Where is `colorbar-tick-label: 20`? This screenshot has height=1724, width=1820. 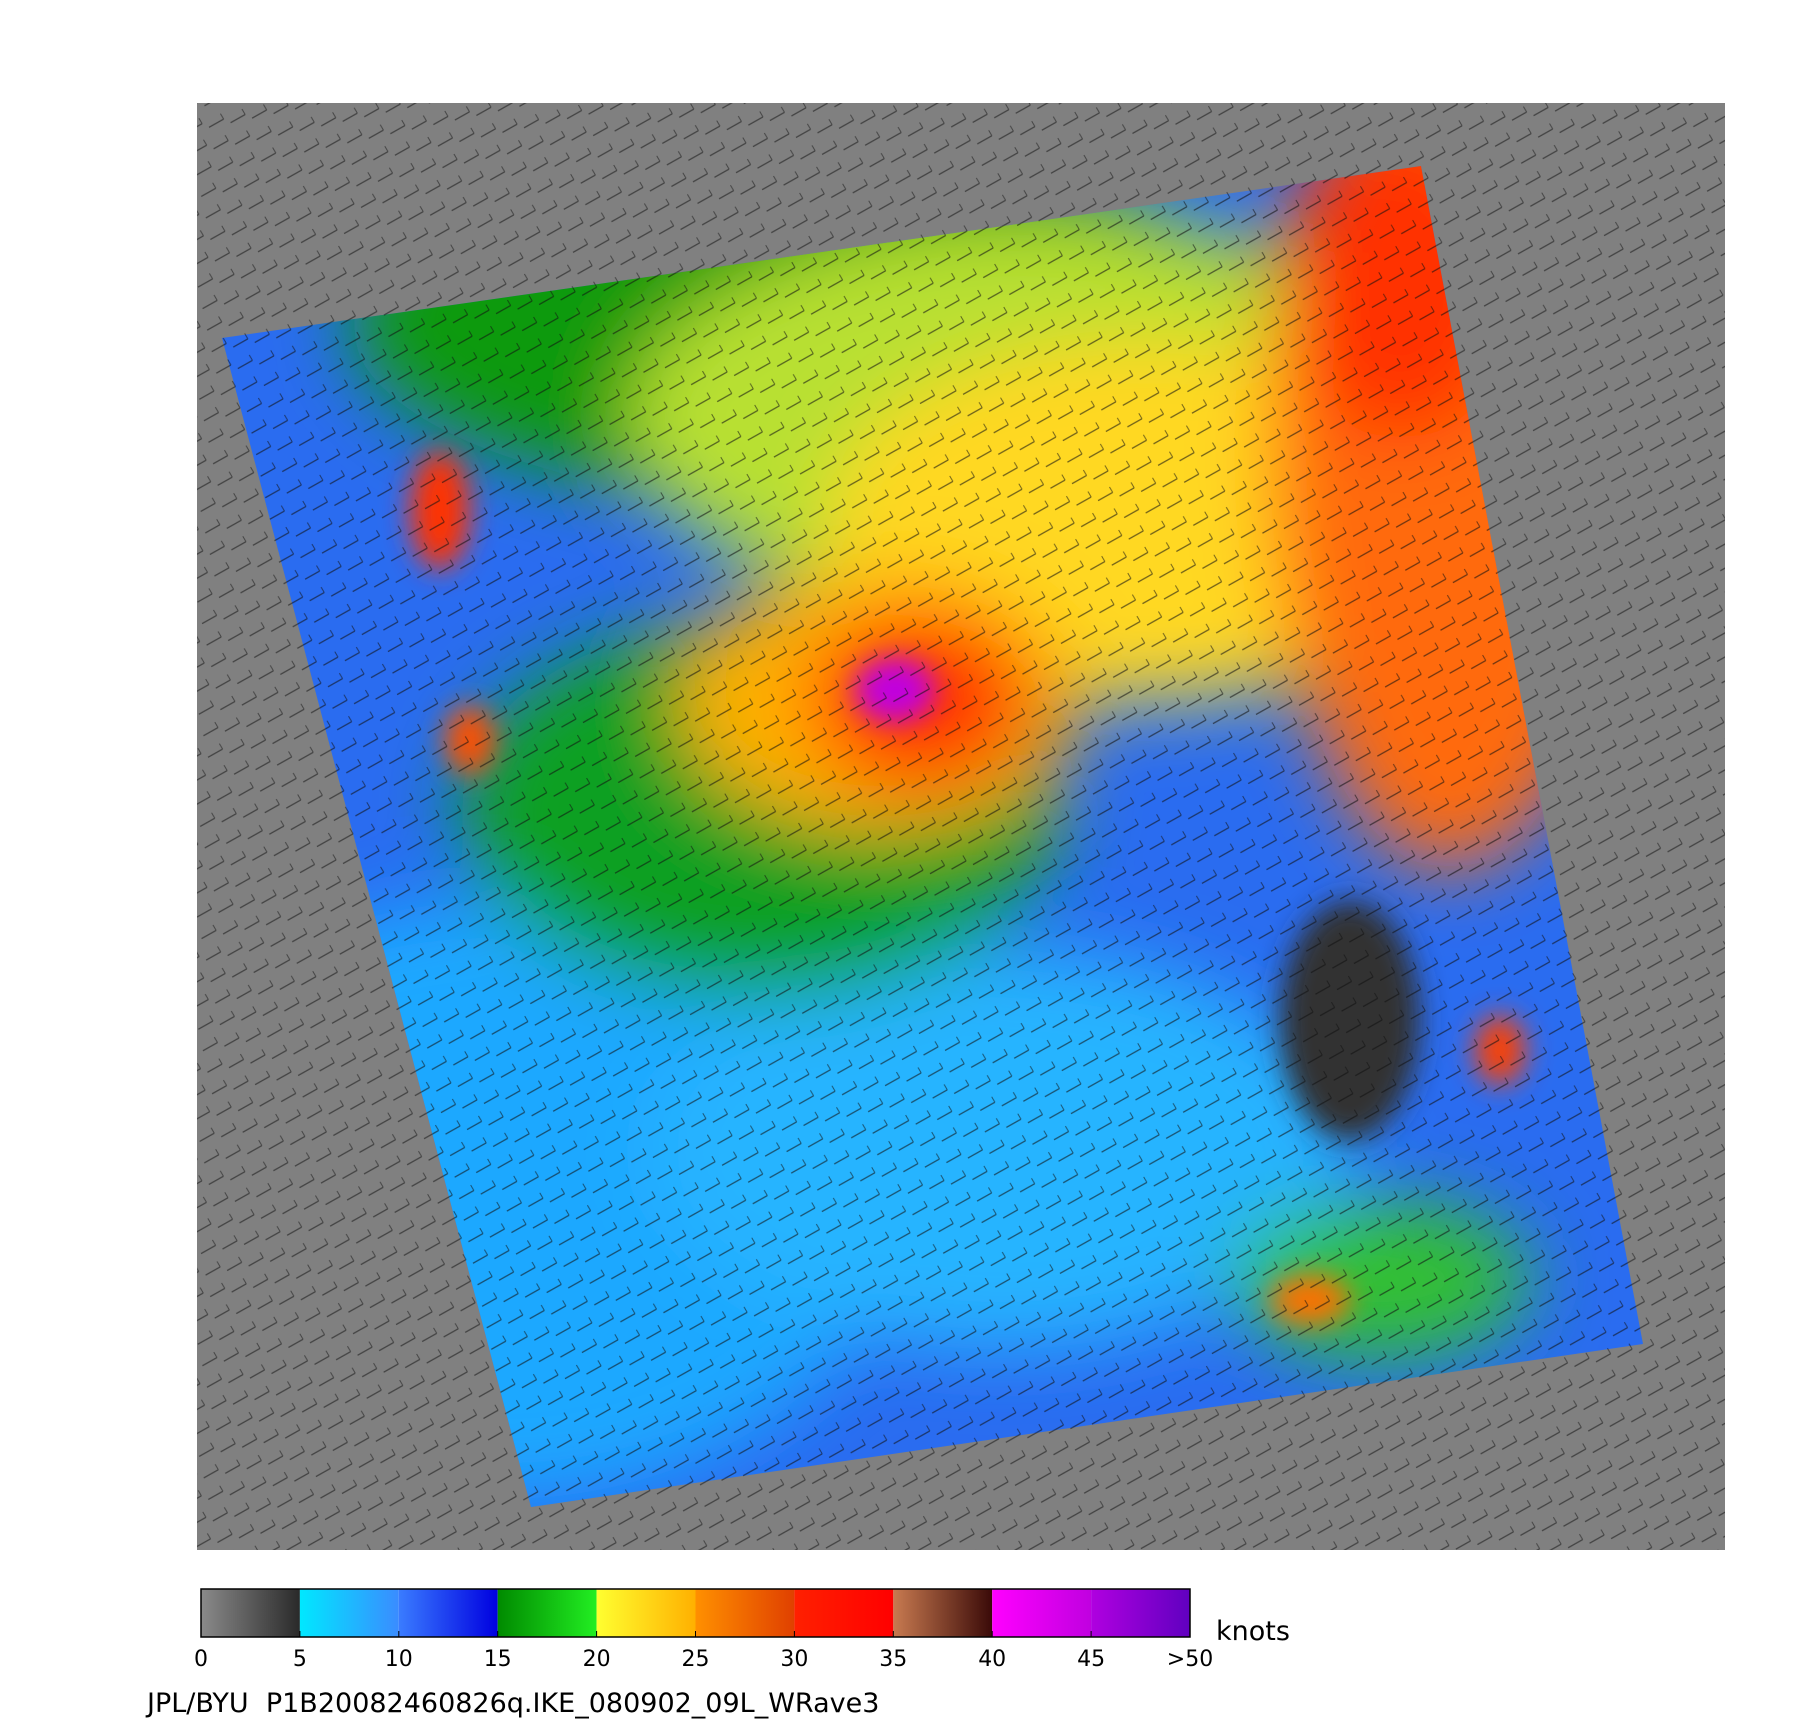
colorbar-tick-label: 20 is located at coordinates (597, 1659).